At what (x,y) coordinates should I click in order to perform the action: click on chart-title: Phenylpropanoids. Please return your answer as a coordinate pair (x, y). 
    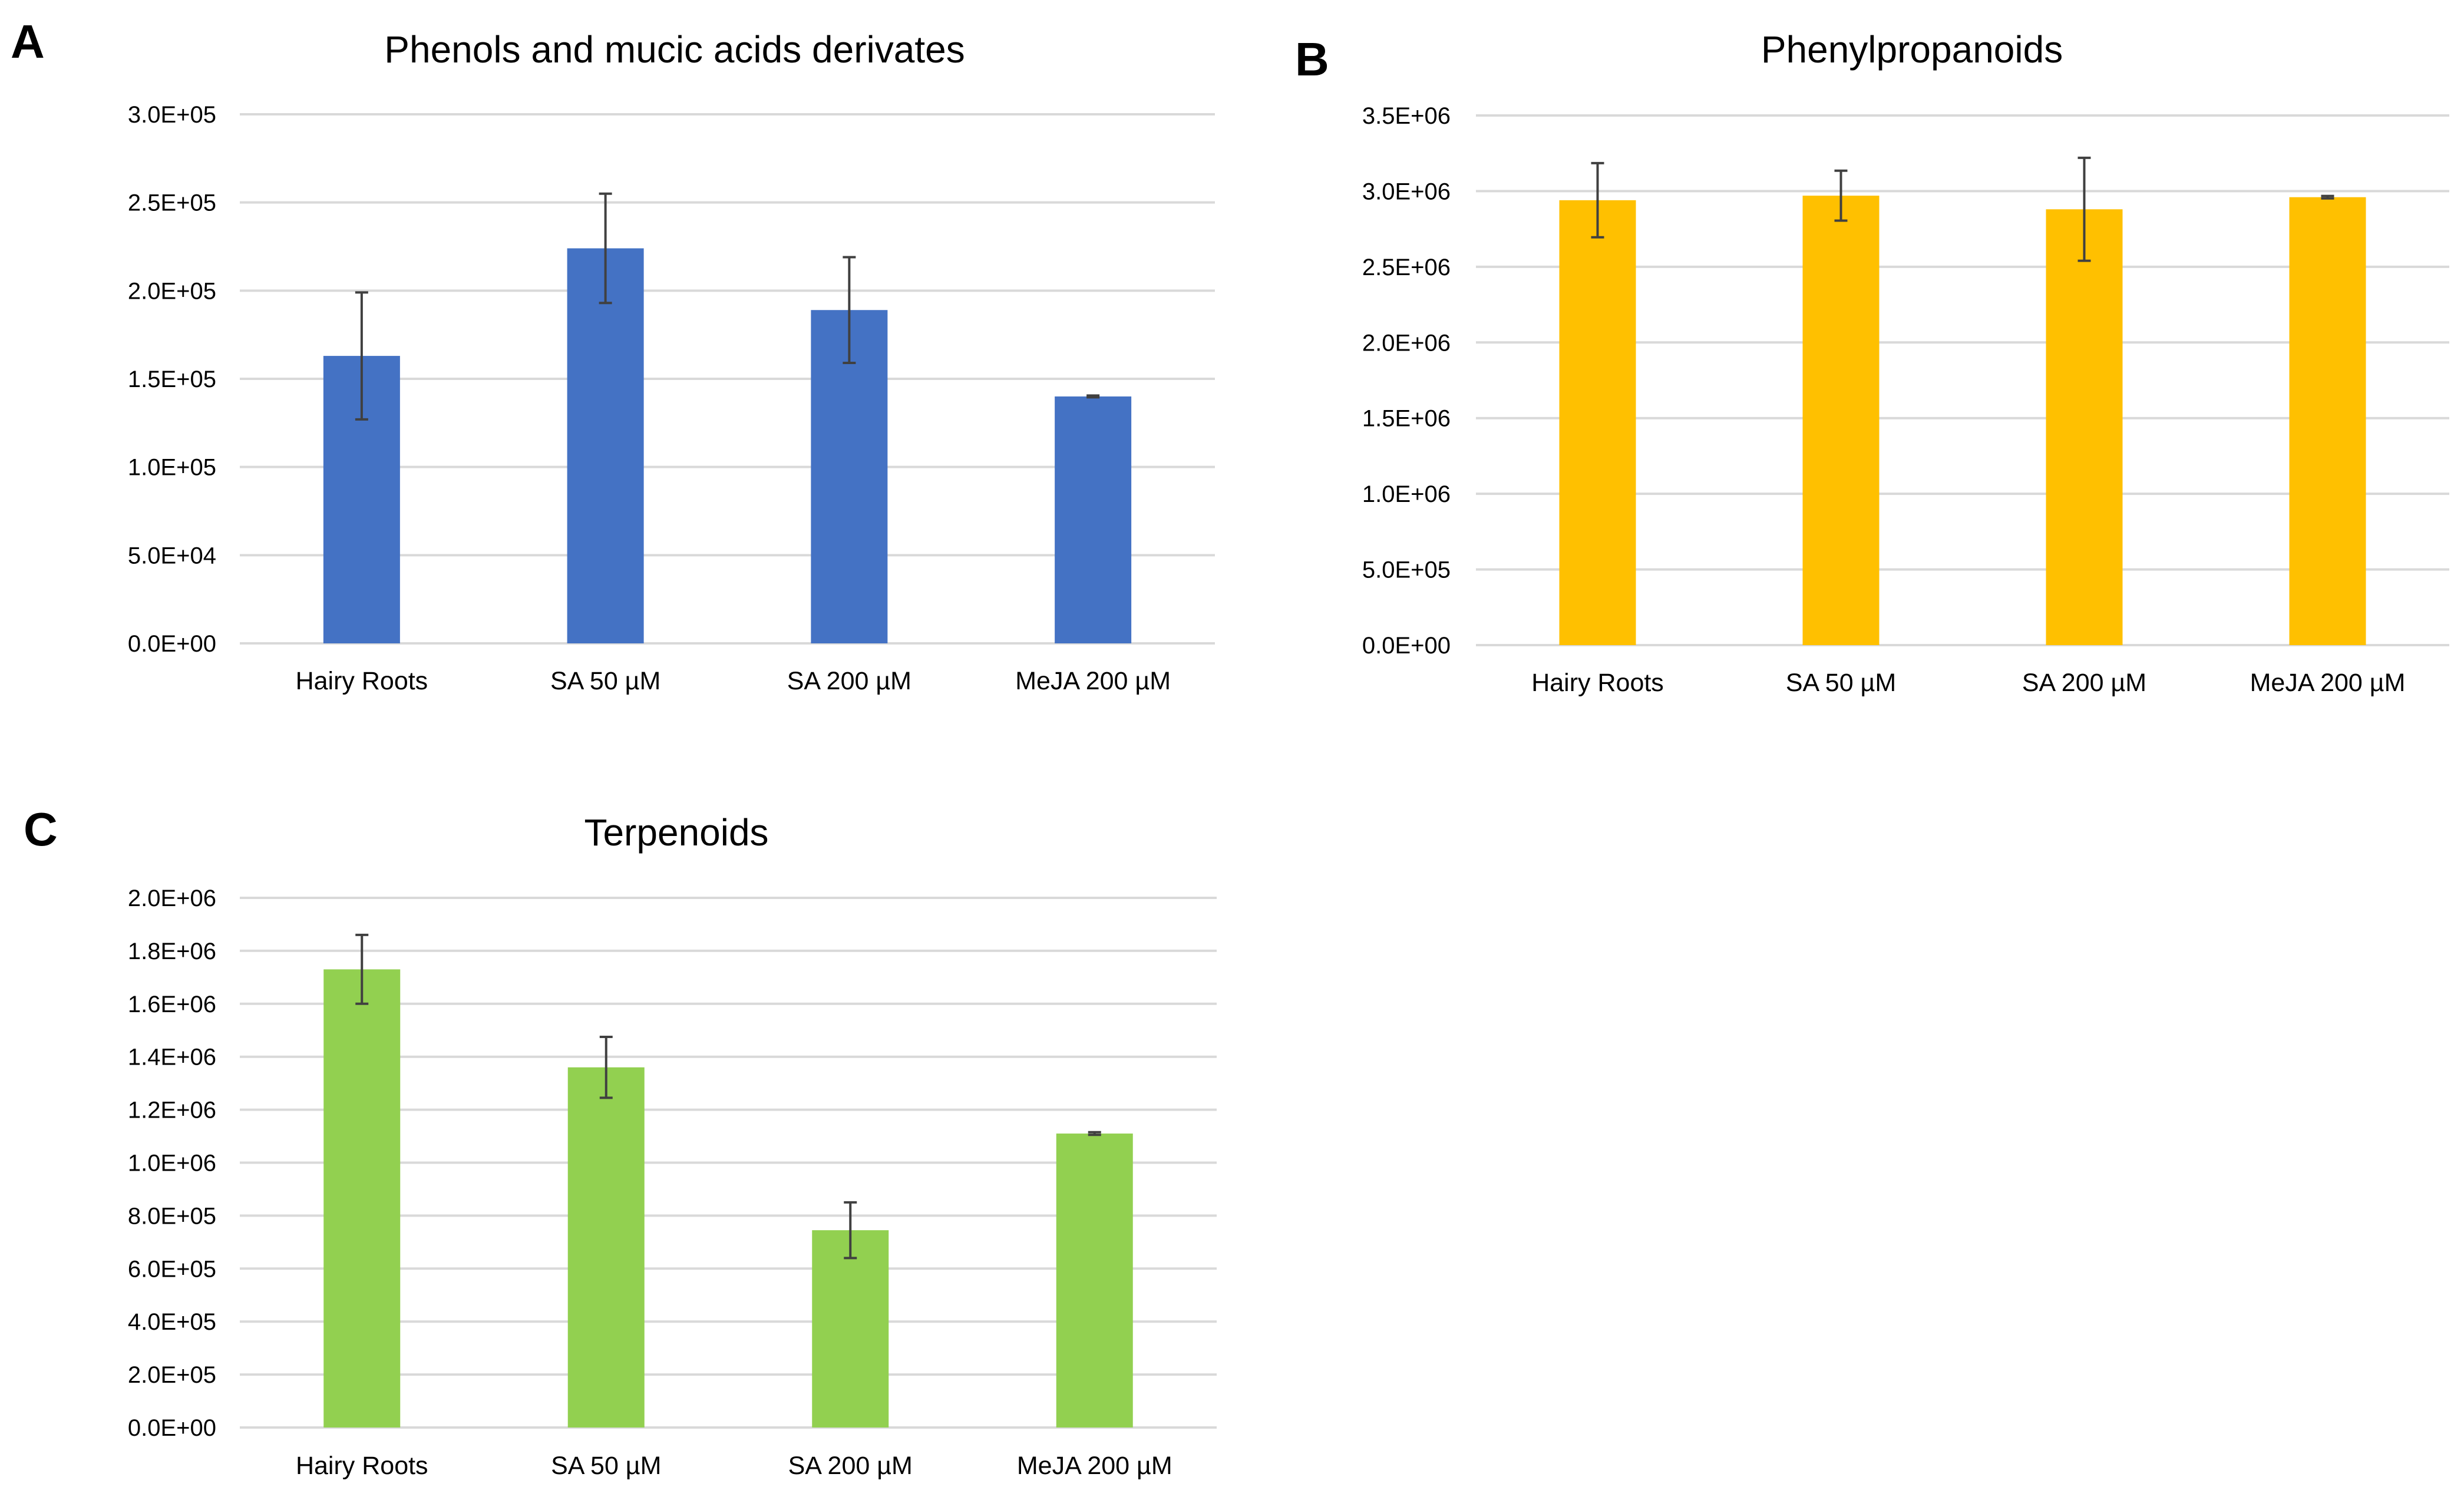
    Looking at the image, I should click on (1912, 49).